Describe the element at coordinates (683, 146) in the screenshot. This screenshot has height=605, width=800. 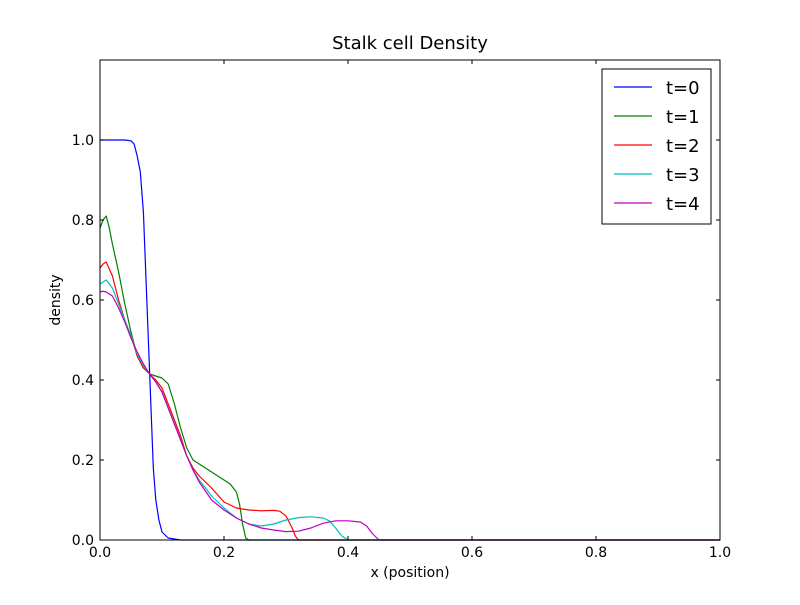
I see `legend-label: t=2` at that location.